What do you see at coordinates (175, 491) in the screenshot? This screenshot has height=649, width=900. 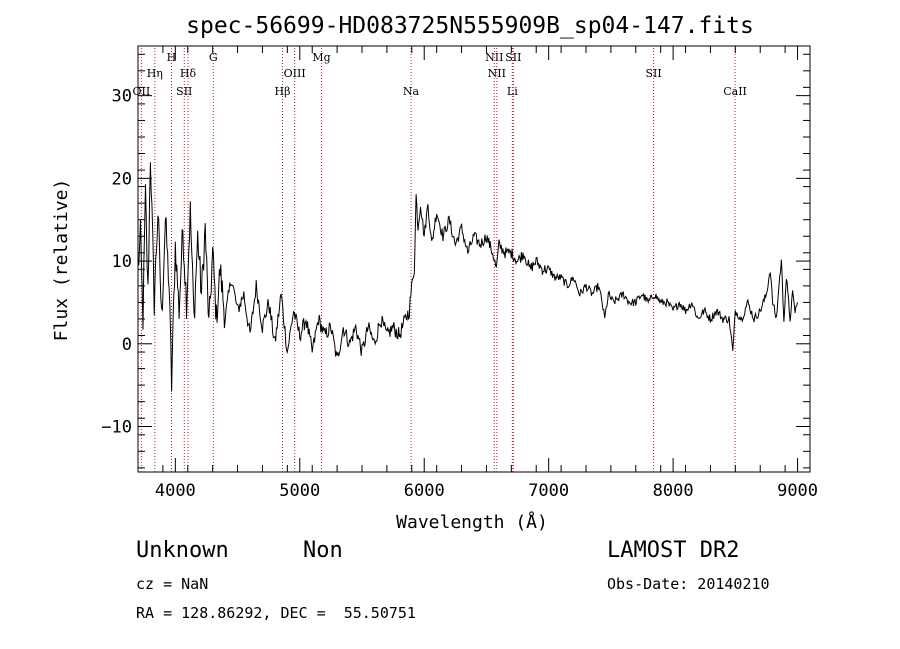 I see `x-tick-label: 4000` at bounding box center [175, 491].